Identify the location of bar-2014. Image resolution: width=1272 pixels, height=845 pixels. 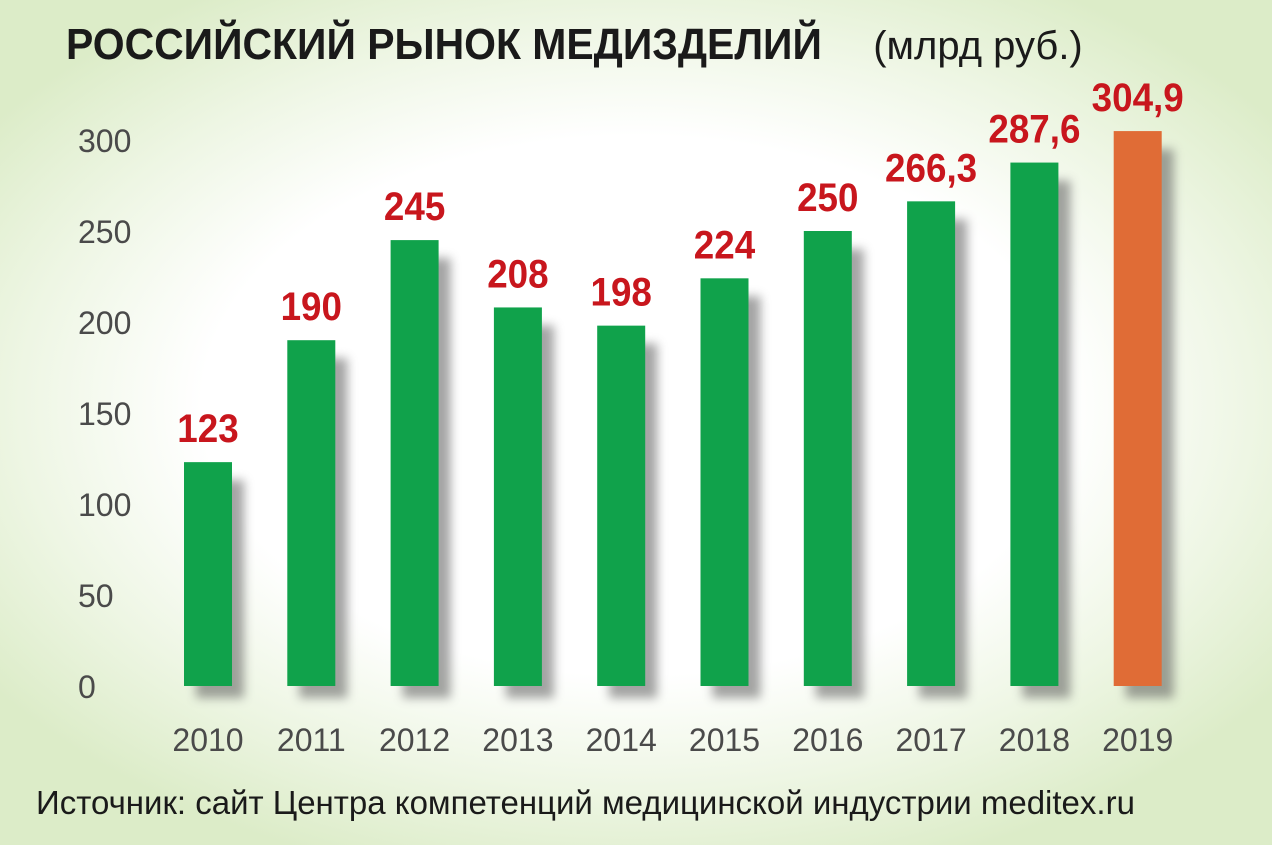
(621, 505).